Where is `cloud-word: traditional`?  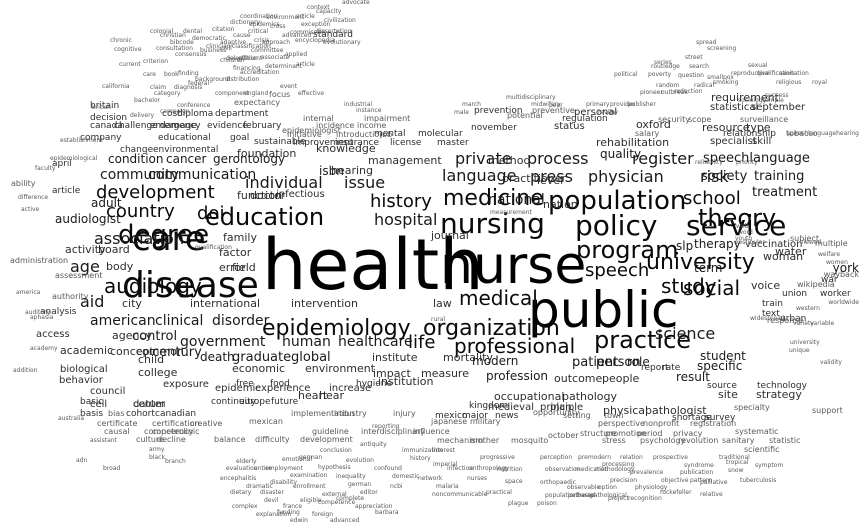 cloud-word: traditional is located at coordinates (734, 458).